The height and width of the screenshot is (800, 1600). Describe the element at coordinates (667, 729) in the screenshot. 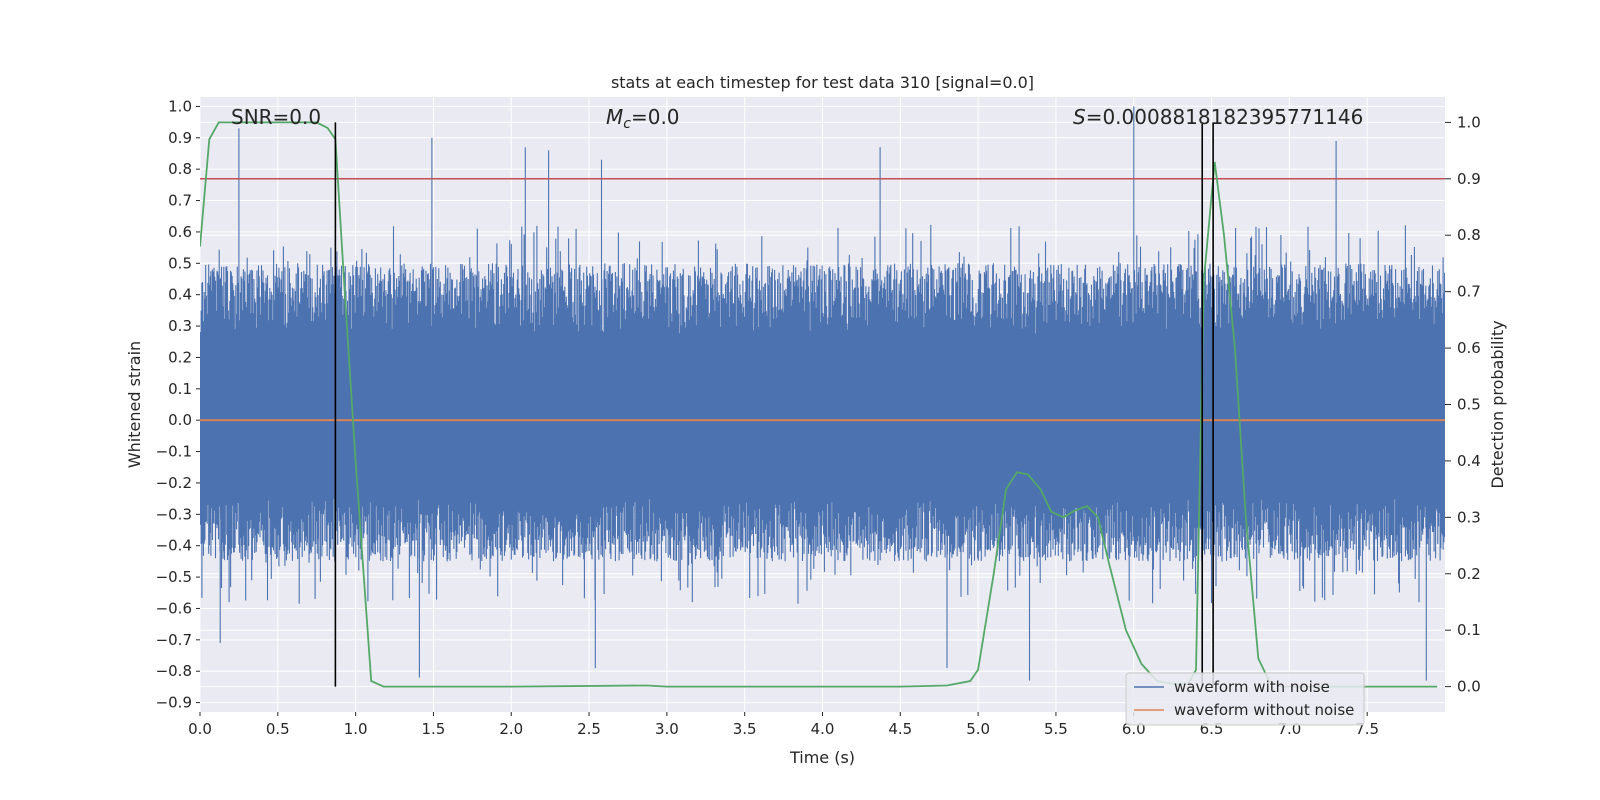

I see `x-tick-label: 3.0` at that location.